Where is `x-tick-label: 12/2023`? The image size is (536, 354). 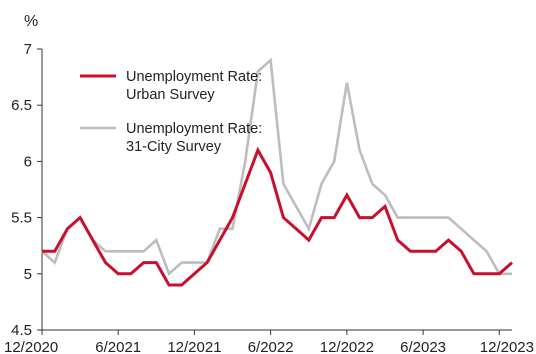
x-tick-label: 12/2023 is located at coordinates (507, 346).